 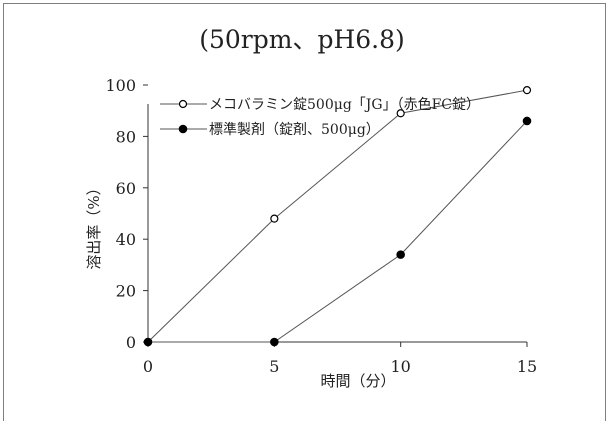 What do you see at coordinates (131, 342) in the screenshot?
I see `y-tick-label: 0` at bounding box center [131, 342].